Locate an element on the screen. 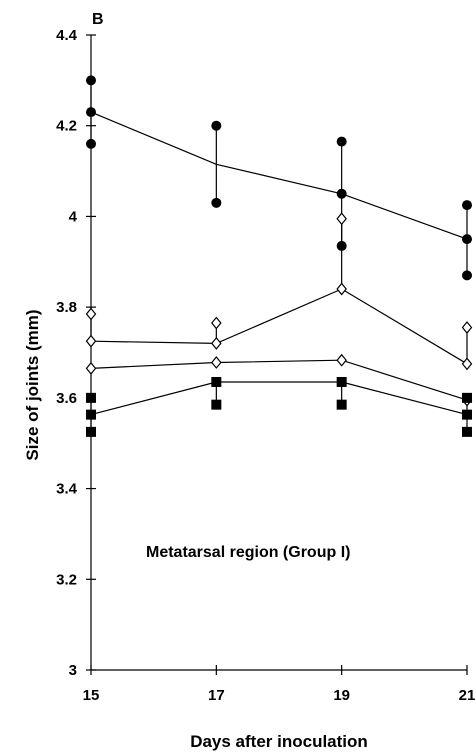  y-tick-label: 3 is located at coordinates (73, 670).